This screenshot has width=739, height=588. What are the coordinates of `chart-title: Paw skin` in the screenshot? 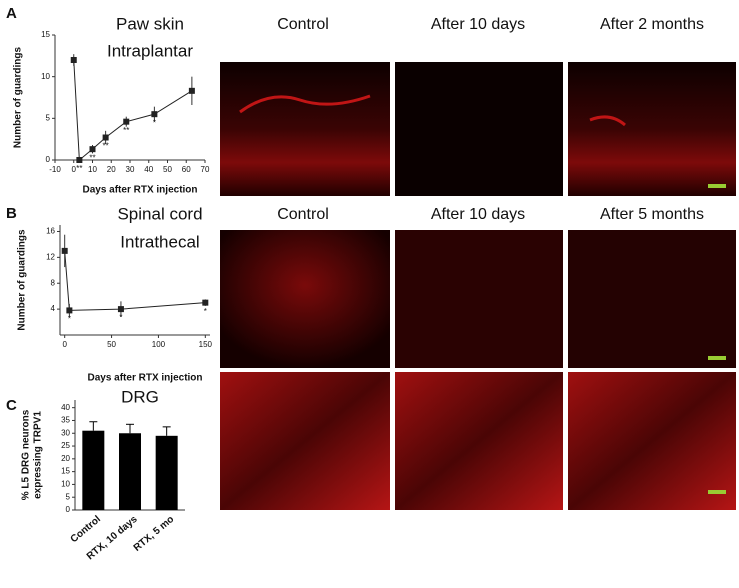 It's located at (150, 23).